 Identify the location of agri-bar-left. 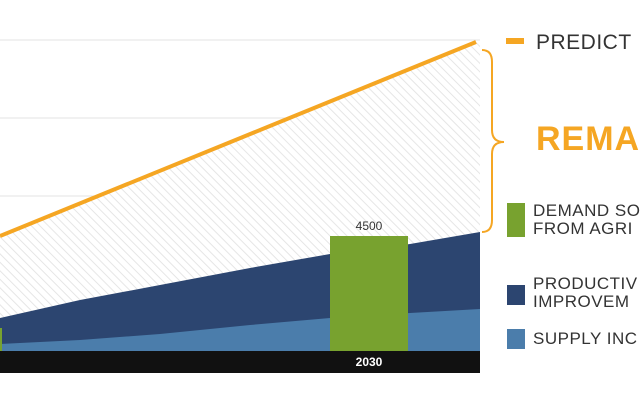
(1, 339).